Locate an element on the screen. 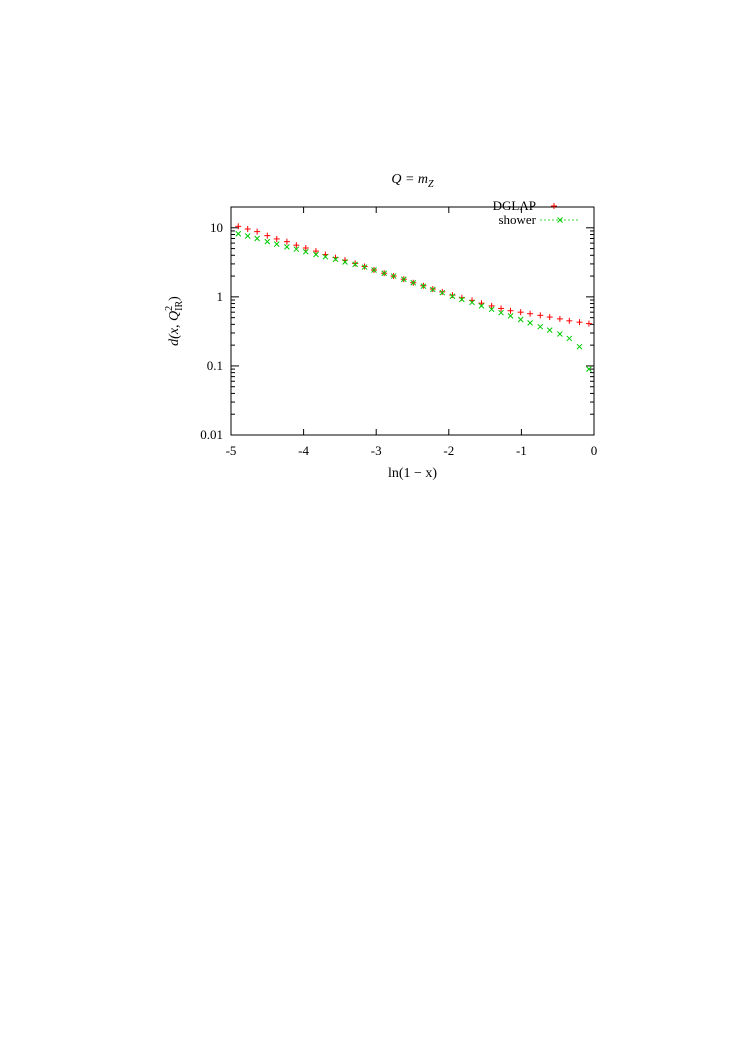 This screenshot has width=747, height=1056. legend-item: DGLAP is located at coordinates (525, 205).